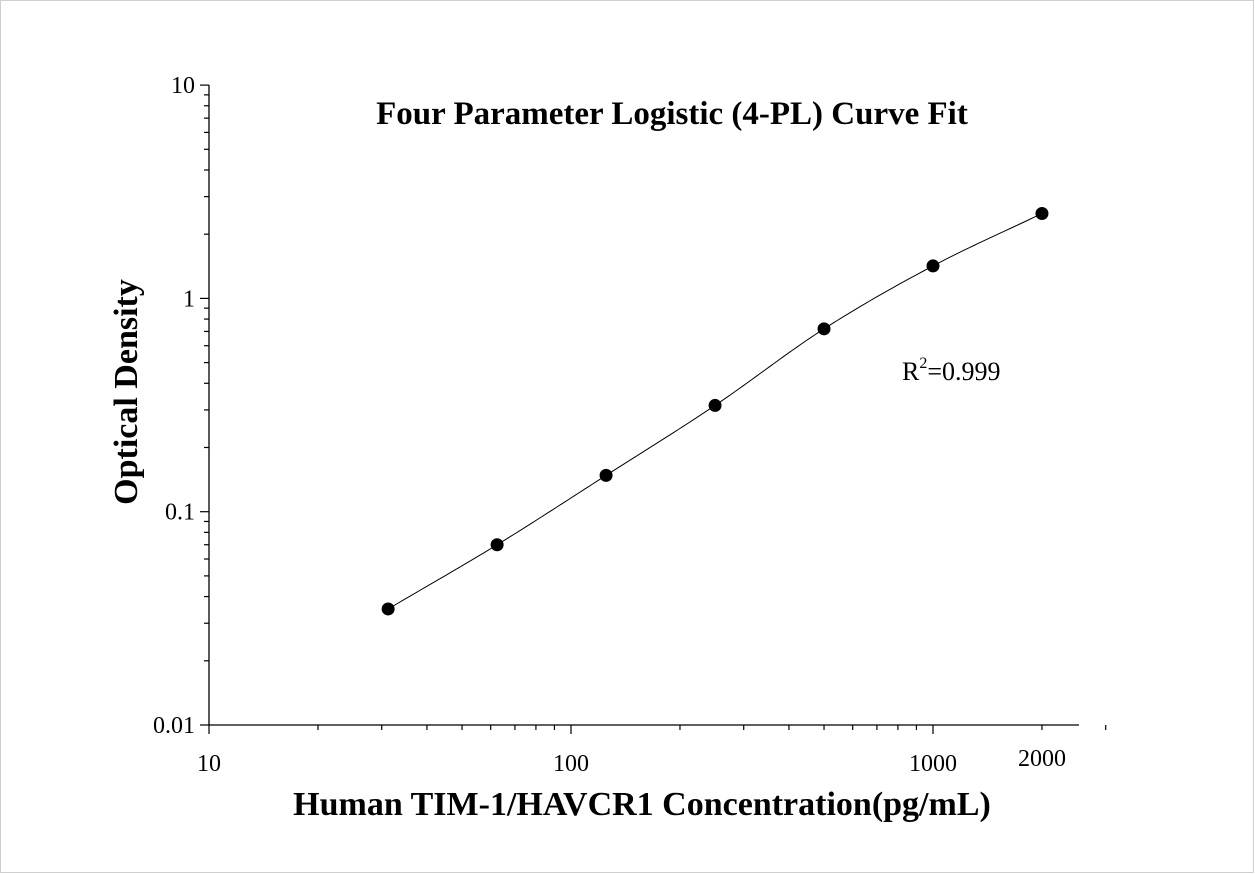  What do you see at coordinates (642, 804) in the screenshot?
I see `x-axis-title: Human TIM-1/HAVCR1 Concentration(pg/mL)` at bounding box center [642, 804].